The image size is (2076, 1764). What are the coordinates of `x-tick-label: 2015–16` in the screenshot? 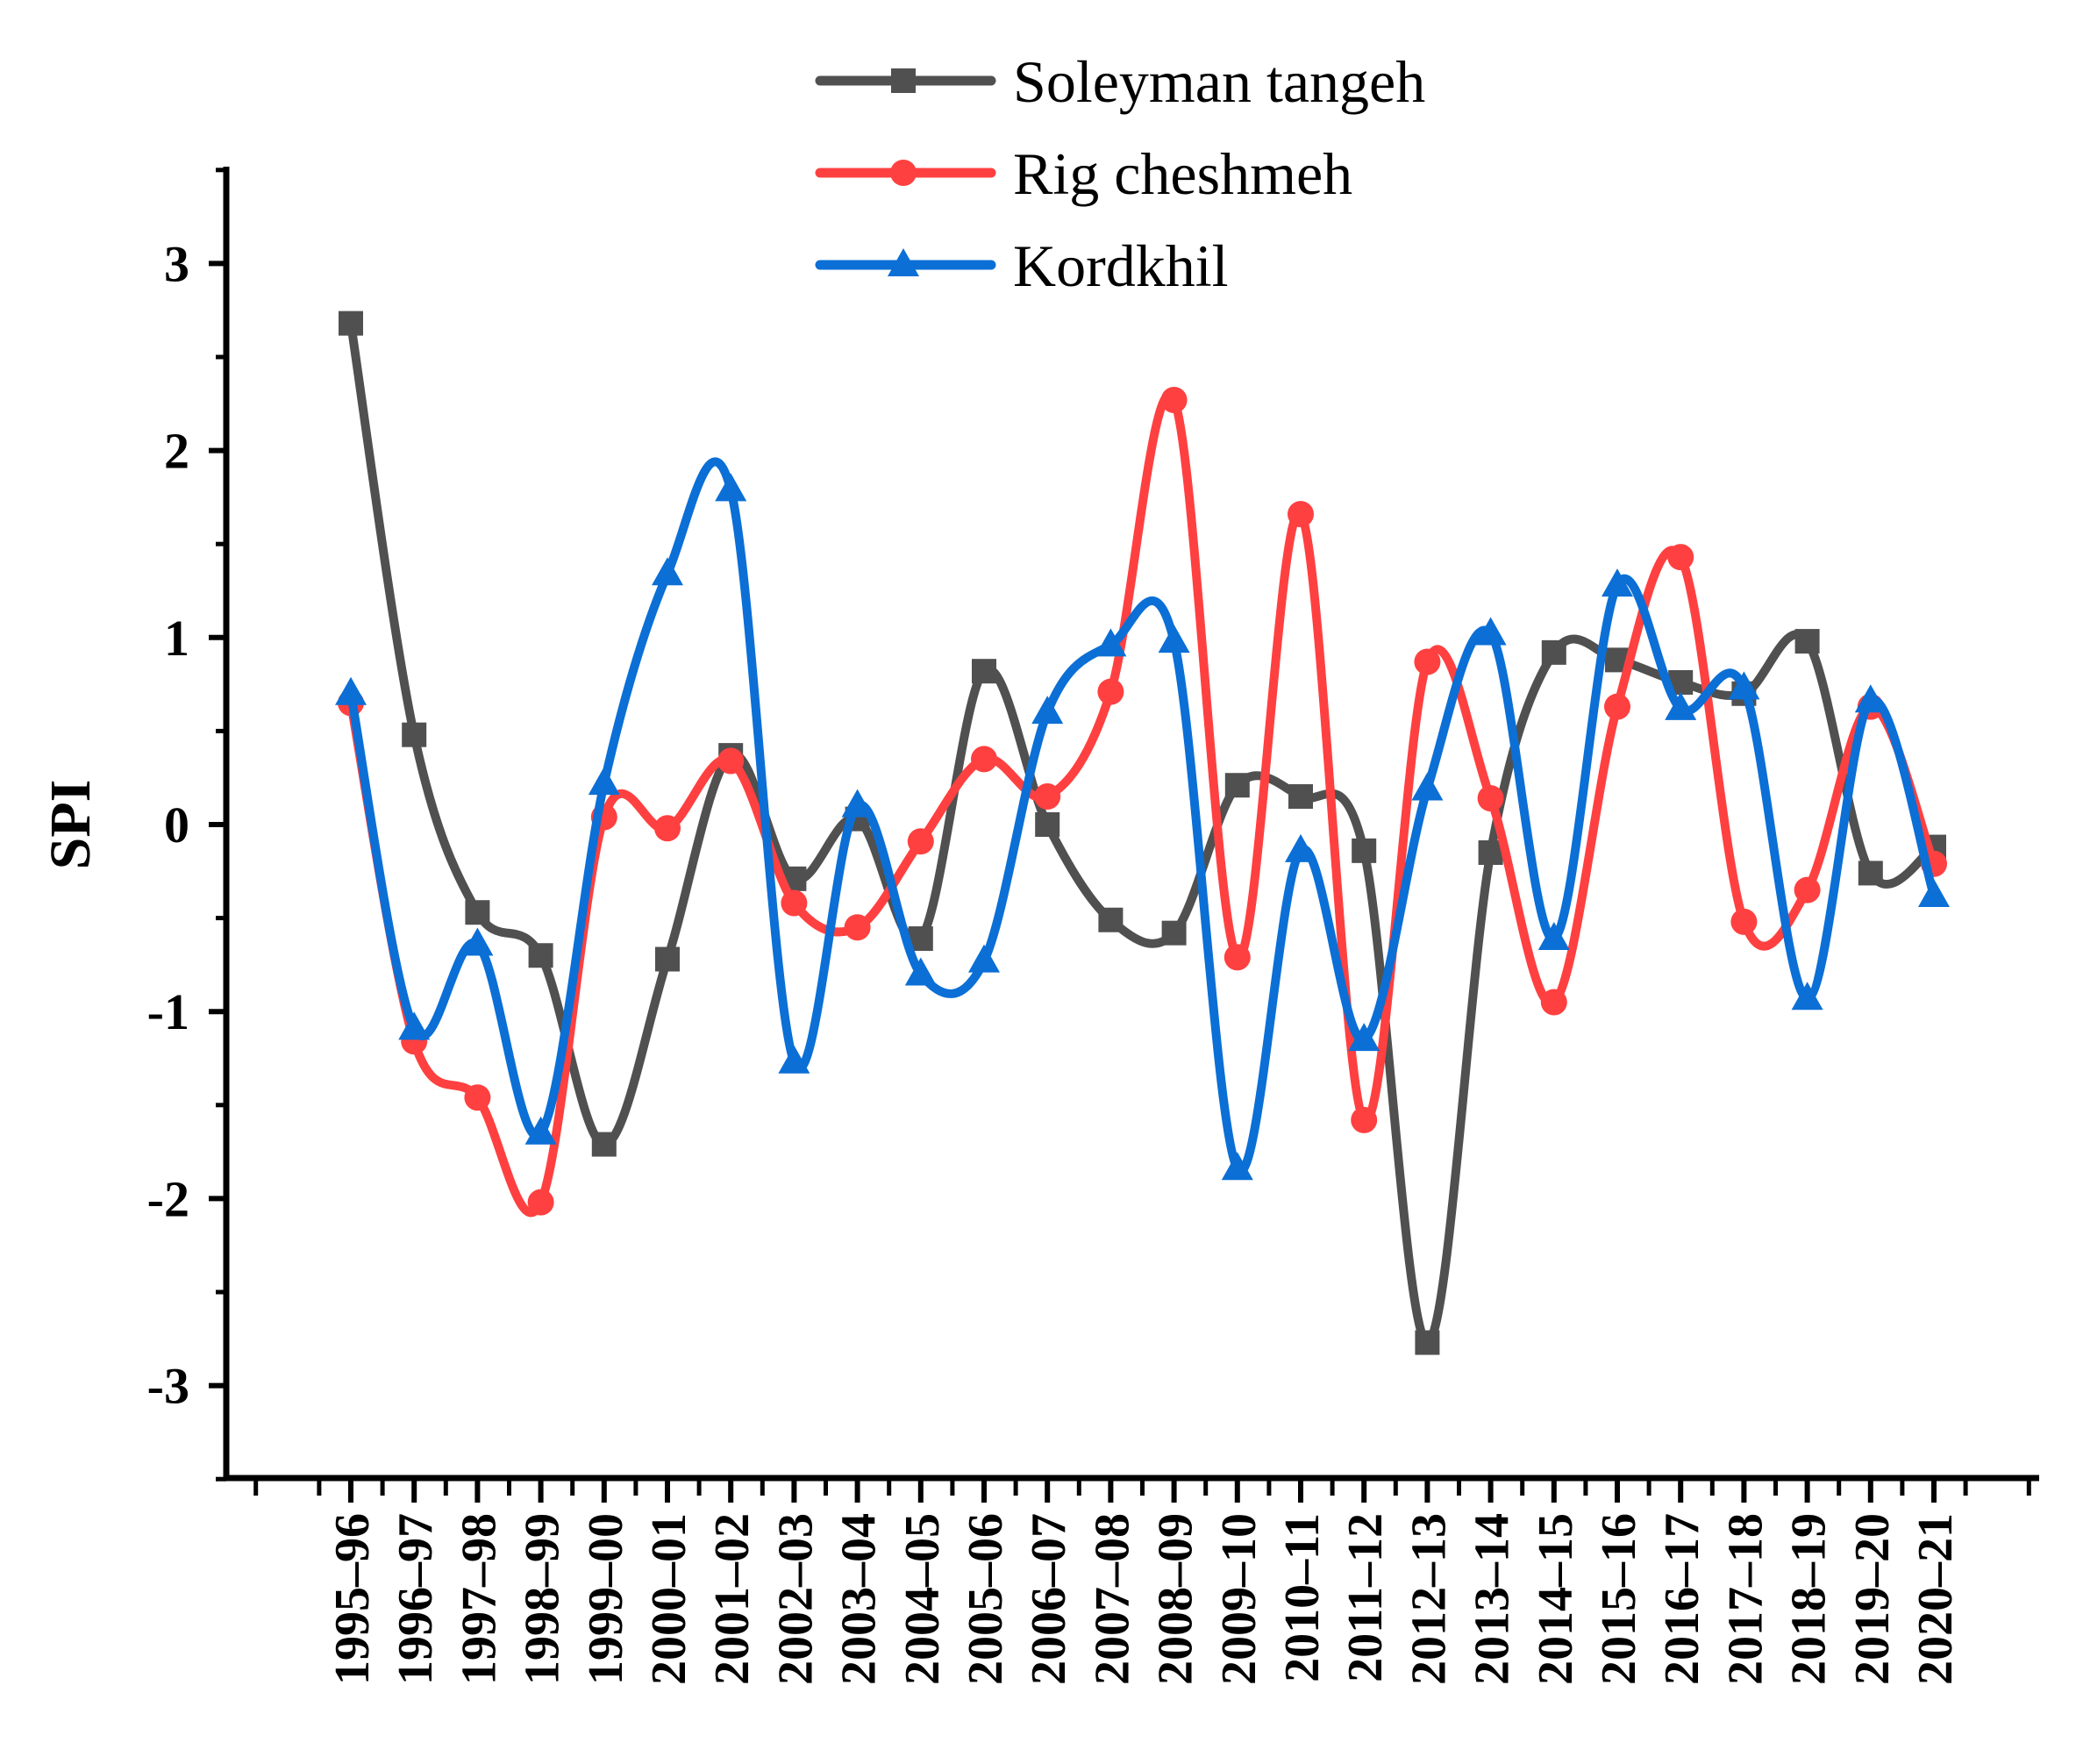 It's located at (1619, 1599).